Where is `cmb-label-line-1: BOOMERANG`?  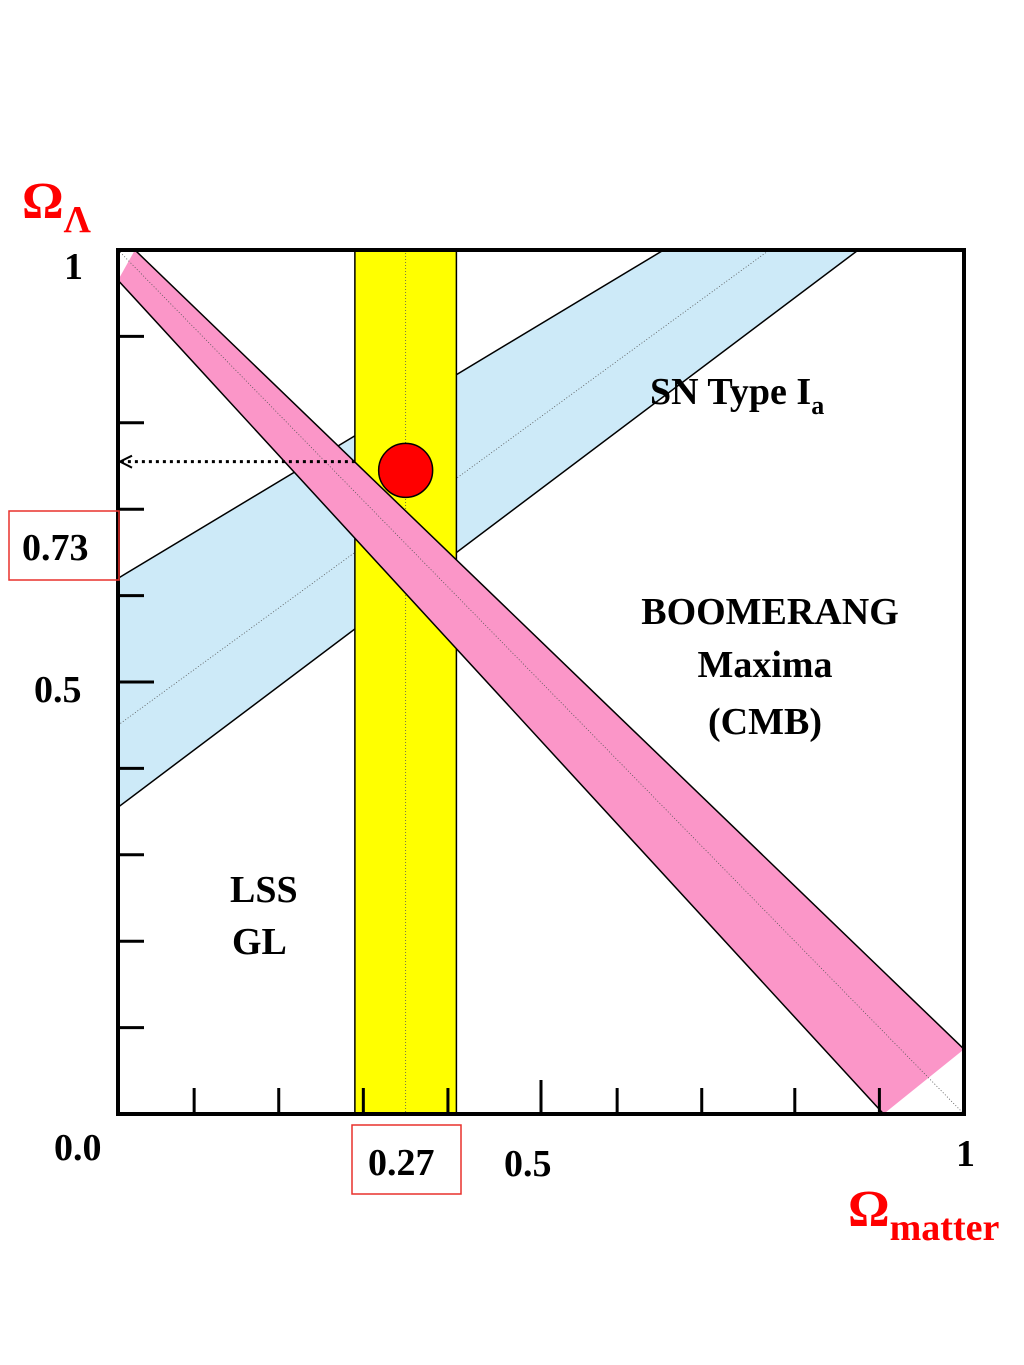
cmb-label-line-1: BOOMERANG is located at coordinates (770, 612).